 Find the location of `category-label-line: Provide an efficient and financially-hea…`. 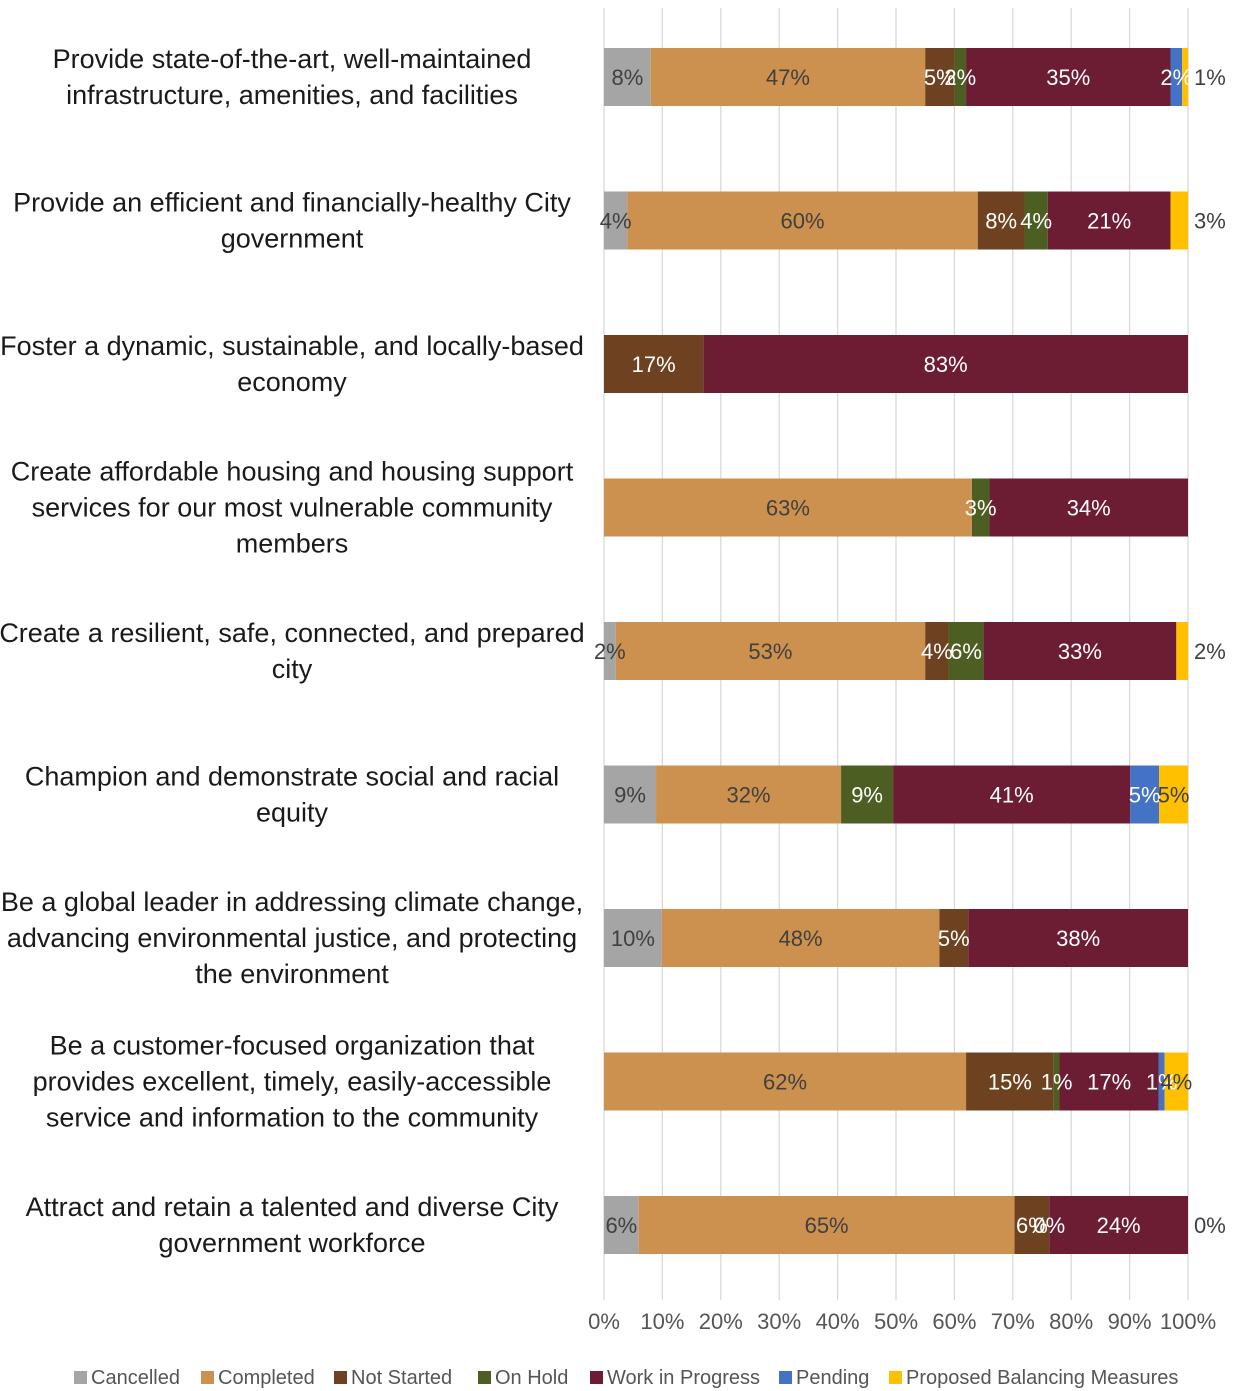

category-label-line: Provide an efficient and financially-hea… is located at coordinates (292, 203).